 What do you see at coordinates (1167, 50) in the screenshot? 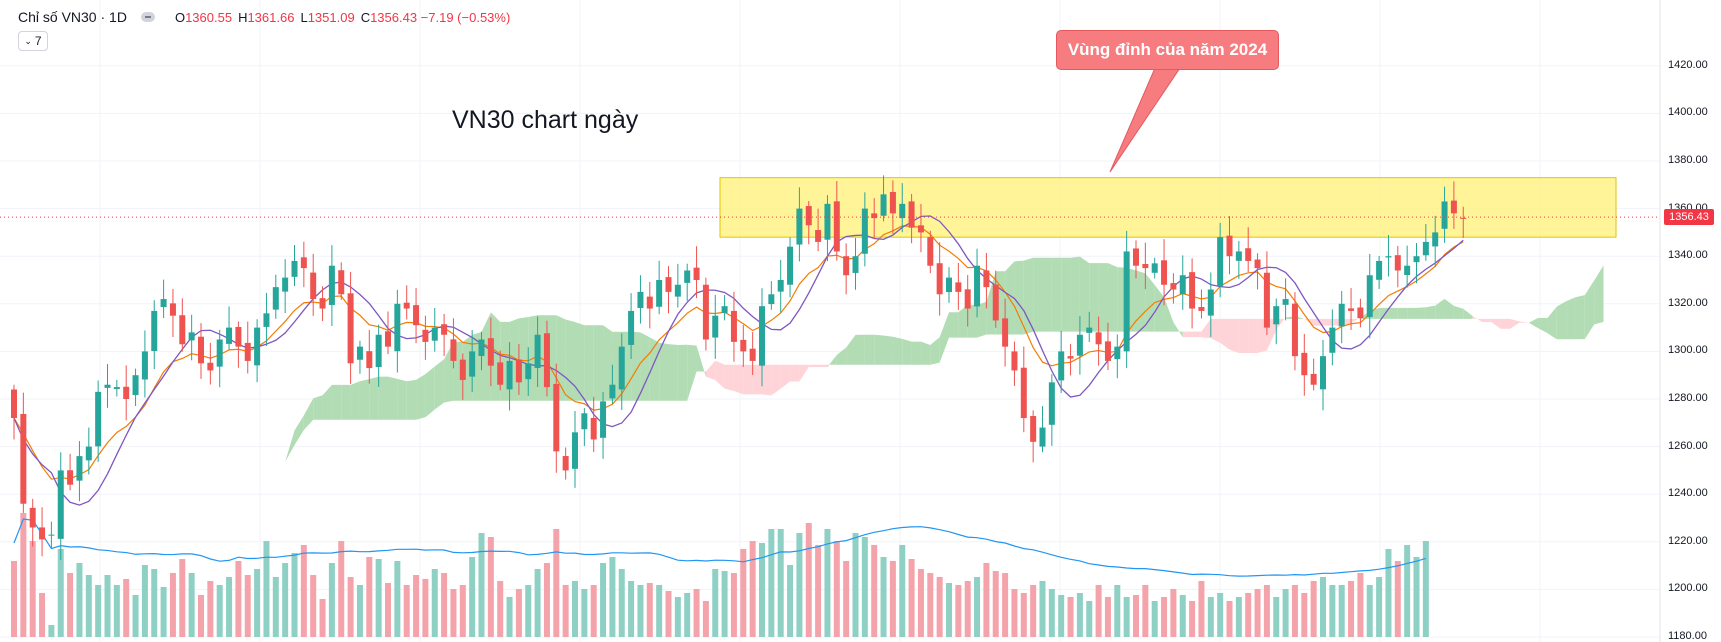
I see `resistance-callout: Vùng đỉnh của năm 2024` at bounding box center [1167, 50].